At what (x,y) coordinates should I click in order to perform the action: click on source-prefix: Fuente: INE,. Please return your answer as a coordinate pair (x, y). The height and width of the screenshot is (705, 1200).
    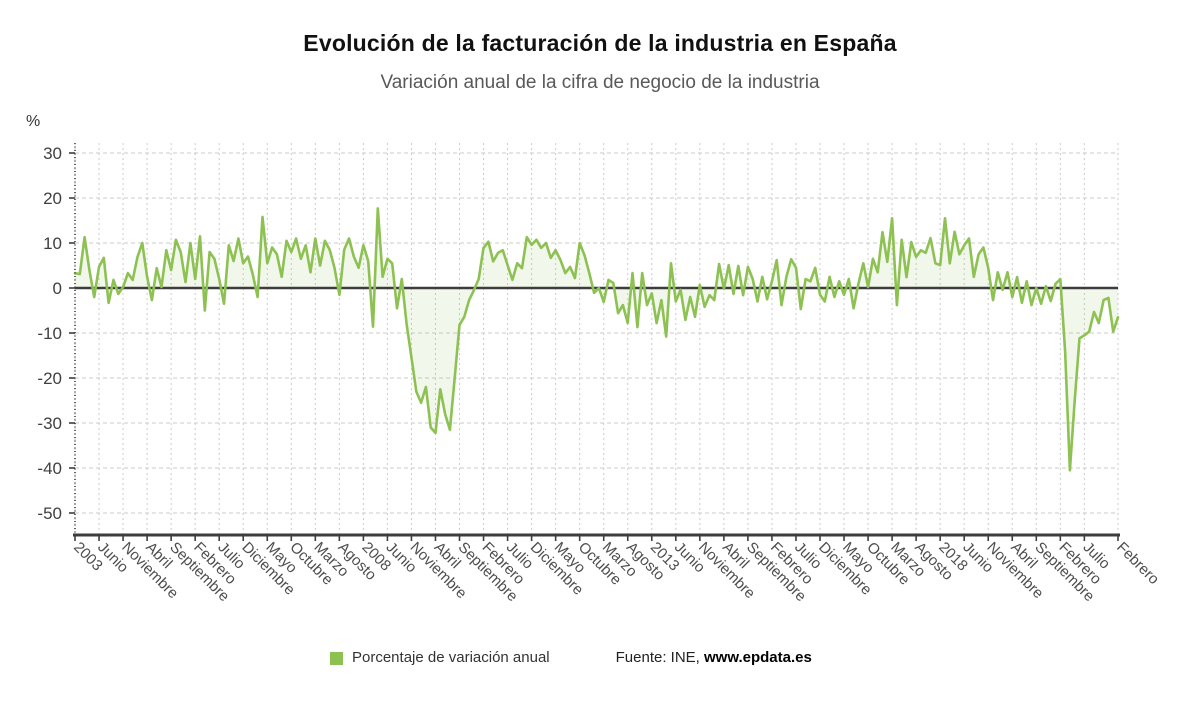
    Looking at the image, I should click on (660, 657).